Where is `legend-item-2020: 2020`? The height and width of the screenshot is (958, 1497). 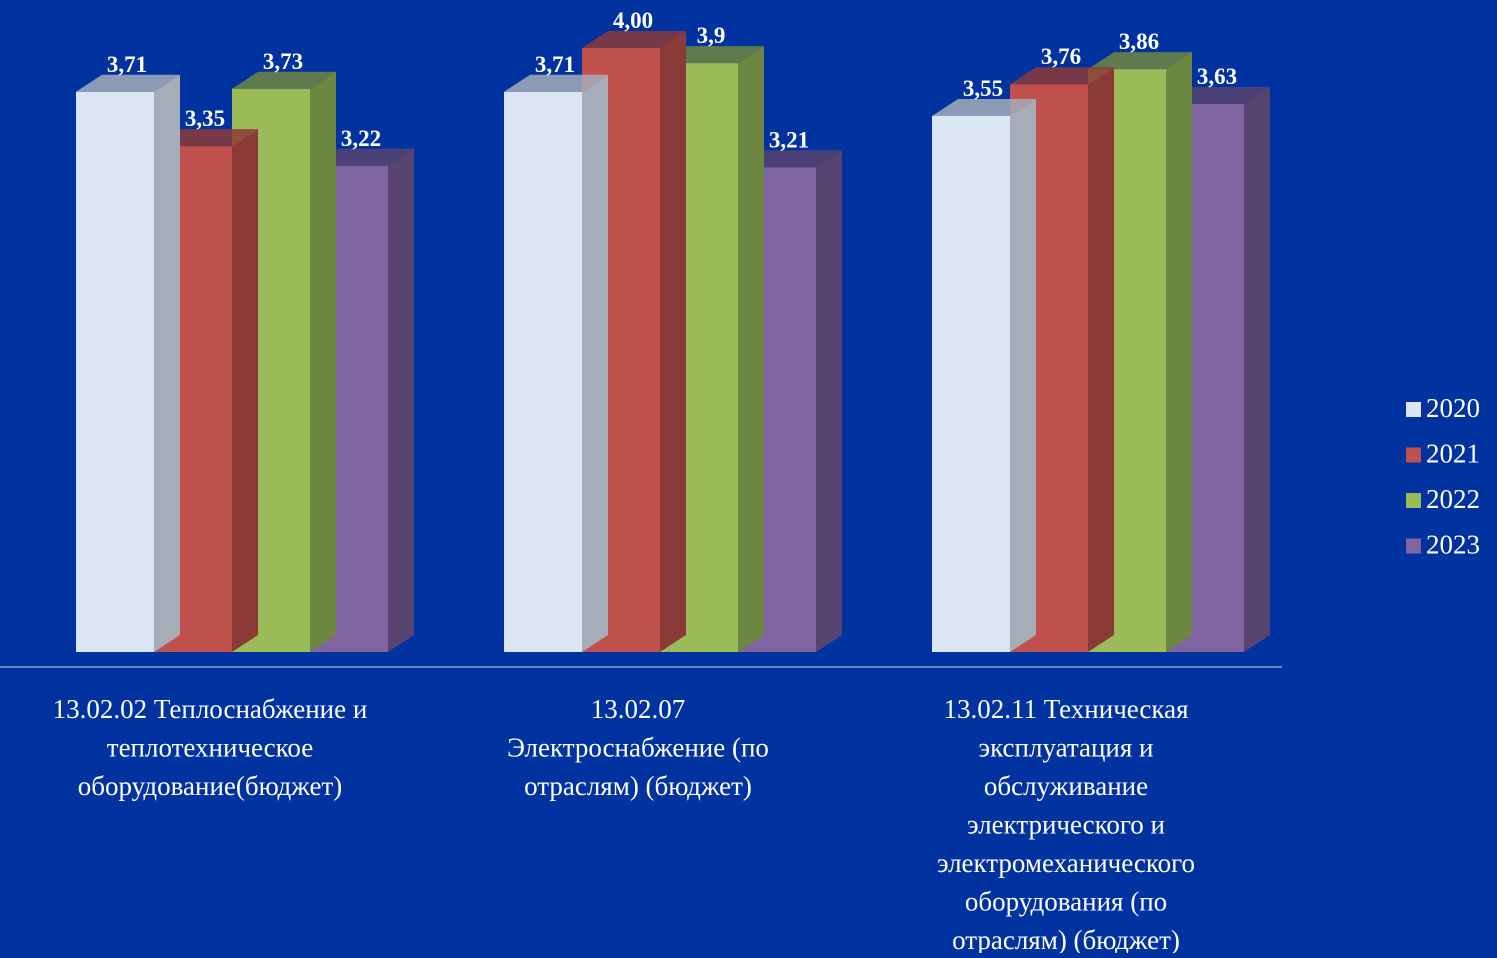 legend-item-2020: 2020 is located at coordinates (1443, 408).